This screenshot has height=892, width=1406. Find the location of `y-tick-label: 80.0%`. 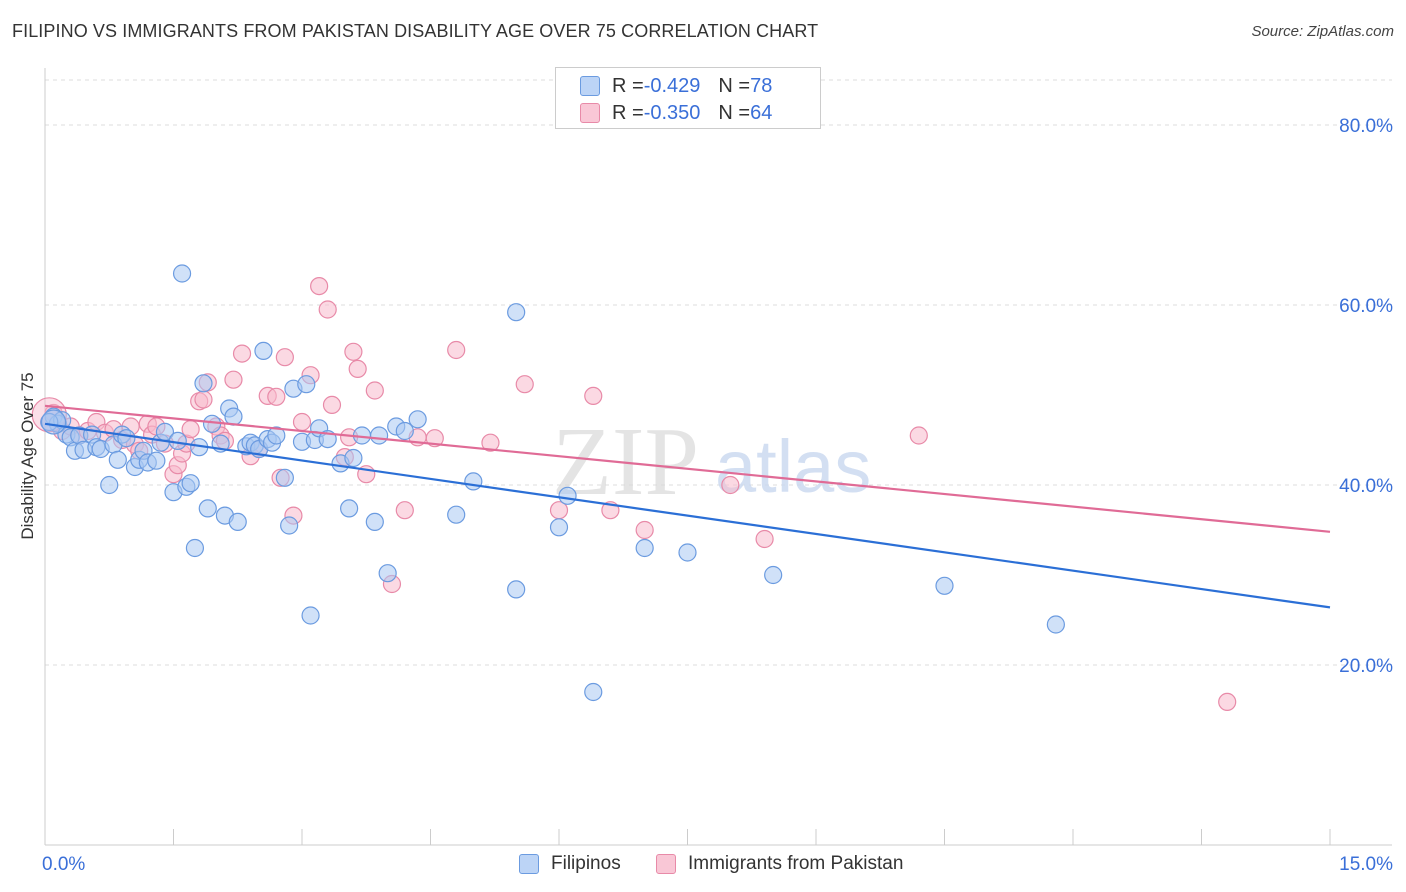

y-tick-label: 80.0% is located at coordinates (1366, 126).